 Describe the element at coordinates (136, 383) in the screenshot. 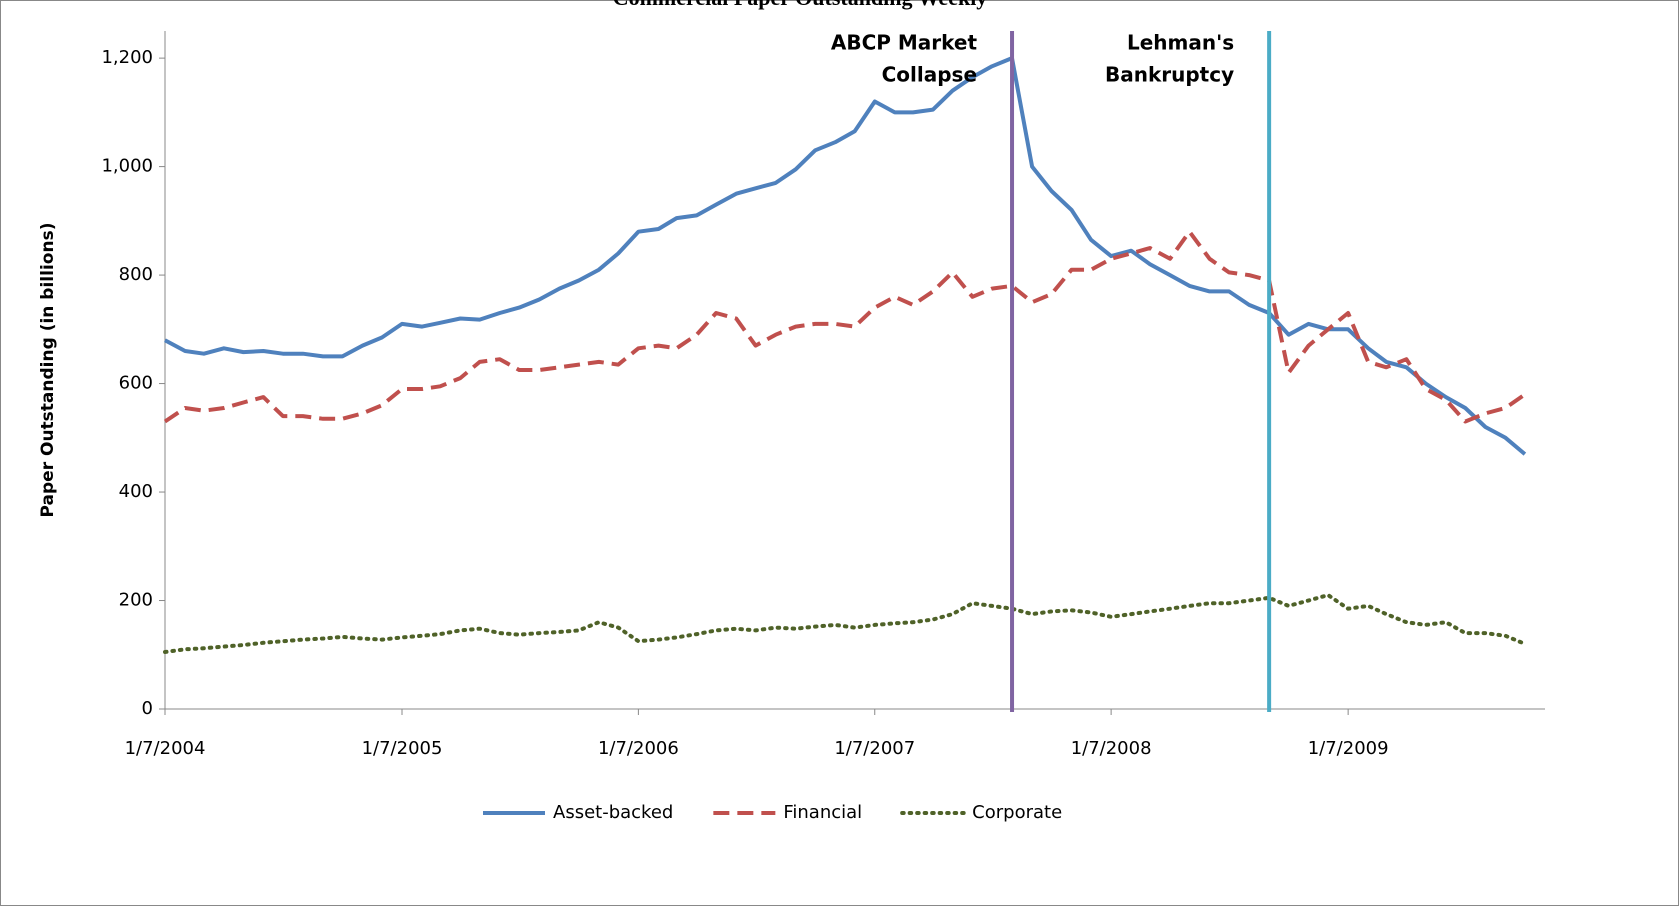

I see `y-tick-label: 600` at that location.